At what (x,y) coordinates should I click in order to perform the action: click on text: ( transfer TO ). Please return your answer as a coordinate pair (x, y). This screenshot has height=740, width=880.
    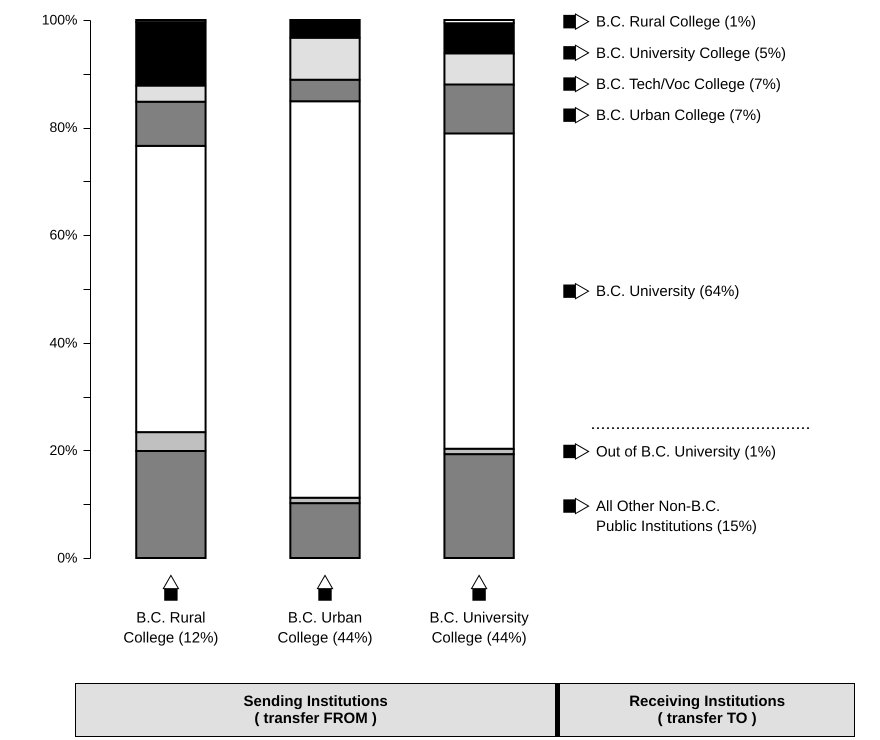
    Looking at the image, I should click on (707, 718).